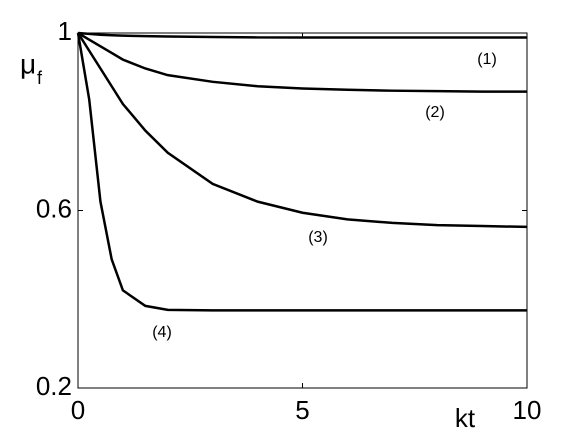 The height and width of the screenshot is (439, 584). What do you see at coordinates (318, 237) in the screenshot?
I see `annotation: (3)` at bounding box center [318, 237].